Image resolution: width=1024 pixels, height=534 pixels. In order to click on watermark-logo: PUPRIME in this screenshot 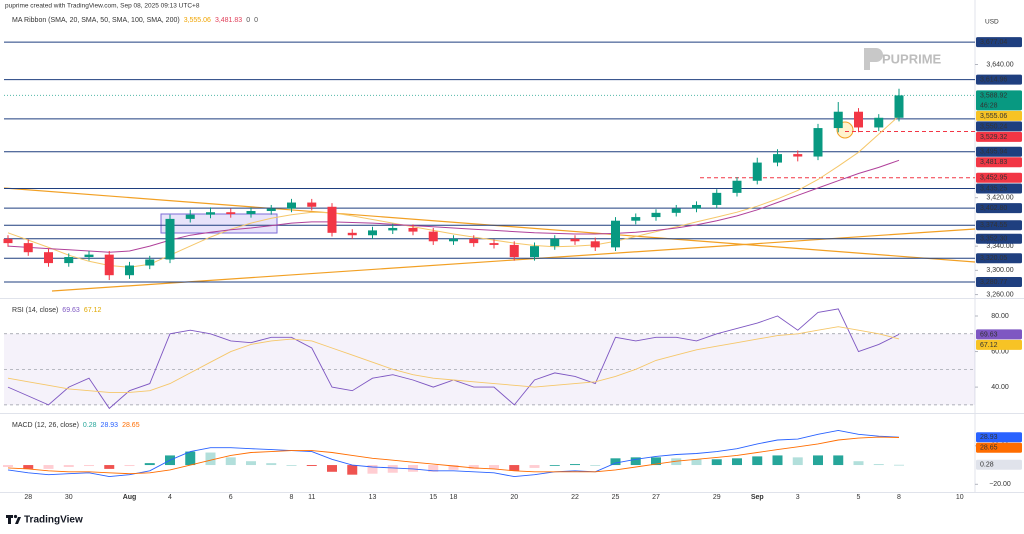, I will do `click(903, 59)`.